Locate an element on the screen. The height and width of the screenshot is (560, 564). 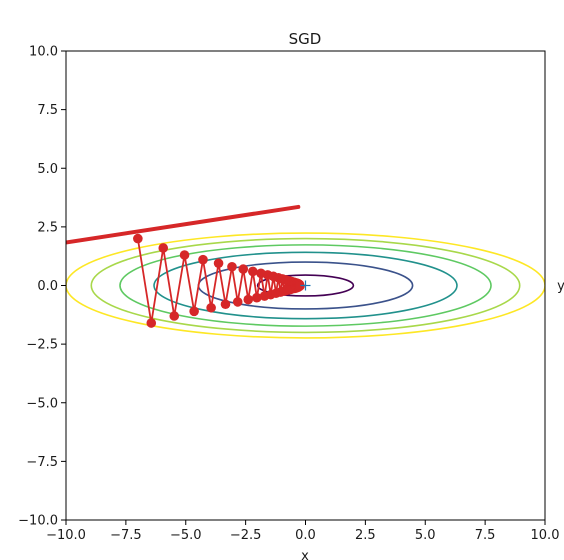
y-tick-label: −2.5 is located at coordinates (42, 345).